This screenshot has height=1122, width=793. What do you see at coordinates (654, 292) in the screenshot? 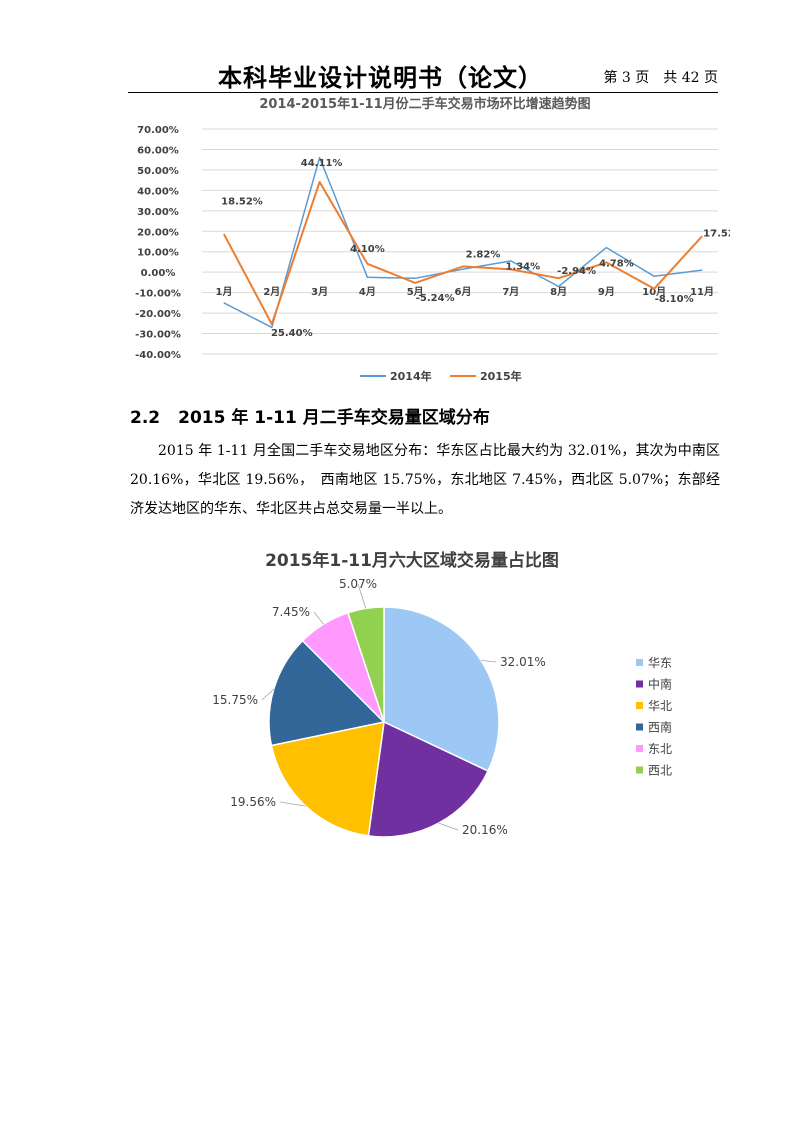
I see `x-tick-label: 10月` at bounding box center [654, 292].